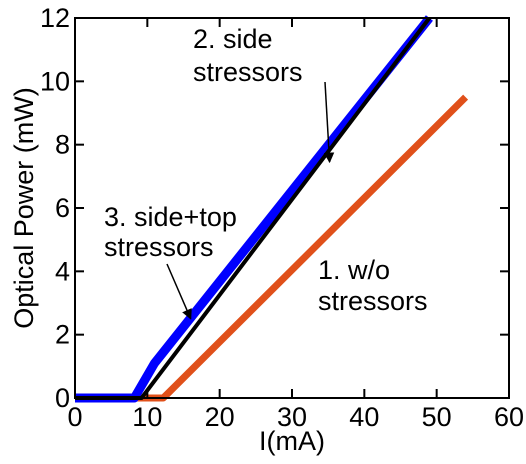  Describe the element at coordinates (364, 417) in the screenshot. I see `x-tick-label: 40` at that location.